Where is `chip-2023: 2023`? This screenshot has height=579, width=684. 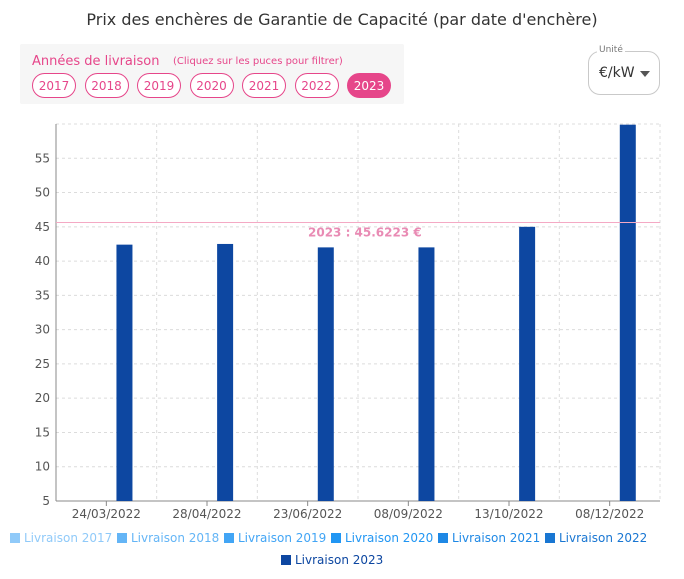 chip-2023: 2023 is located at coordinates (369, 85).